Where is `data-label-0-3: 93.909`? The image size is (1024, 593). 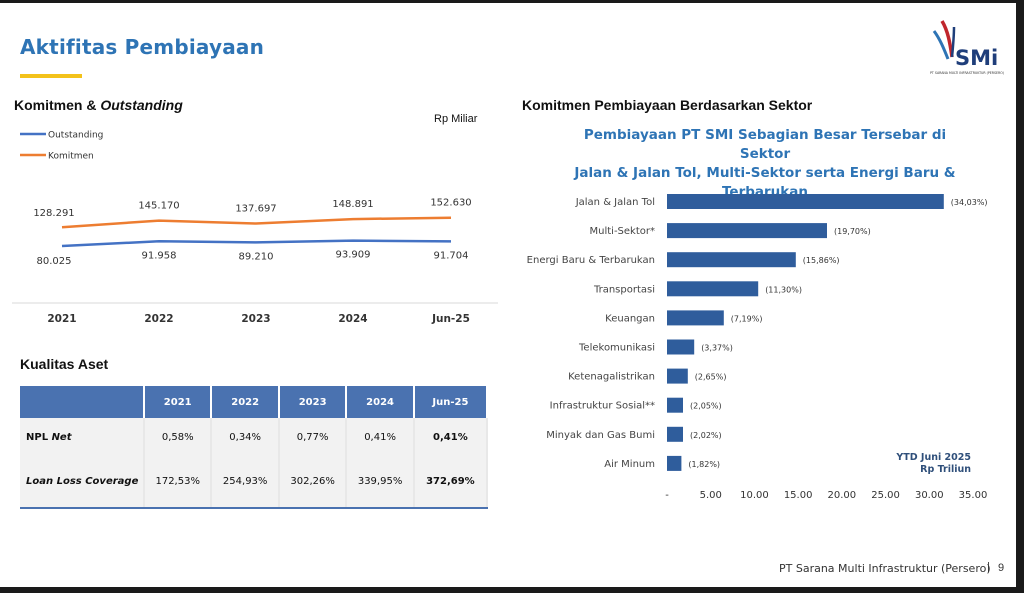 data-label-0-3: 93.909 is located at coordinates (353, 255).